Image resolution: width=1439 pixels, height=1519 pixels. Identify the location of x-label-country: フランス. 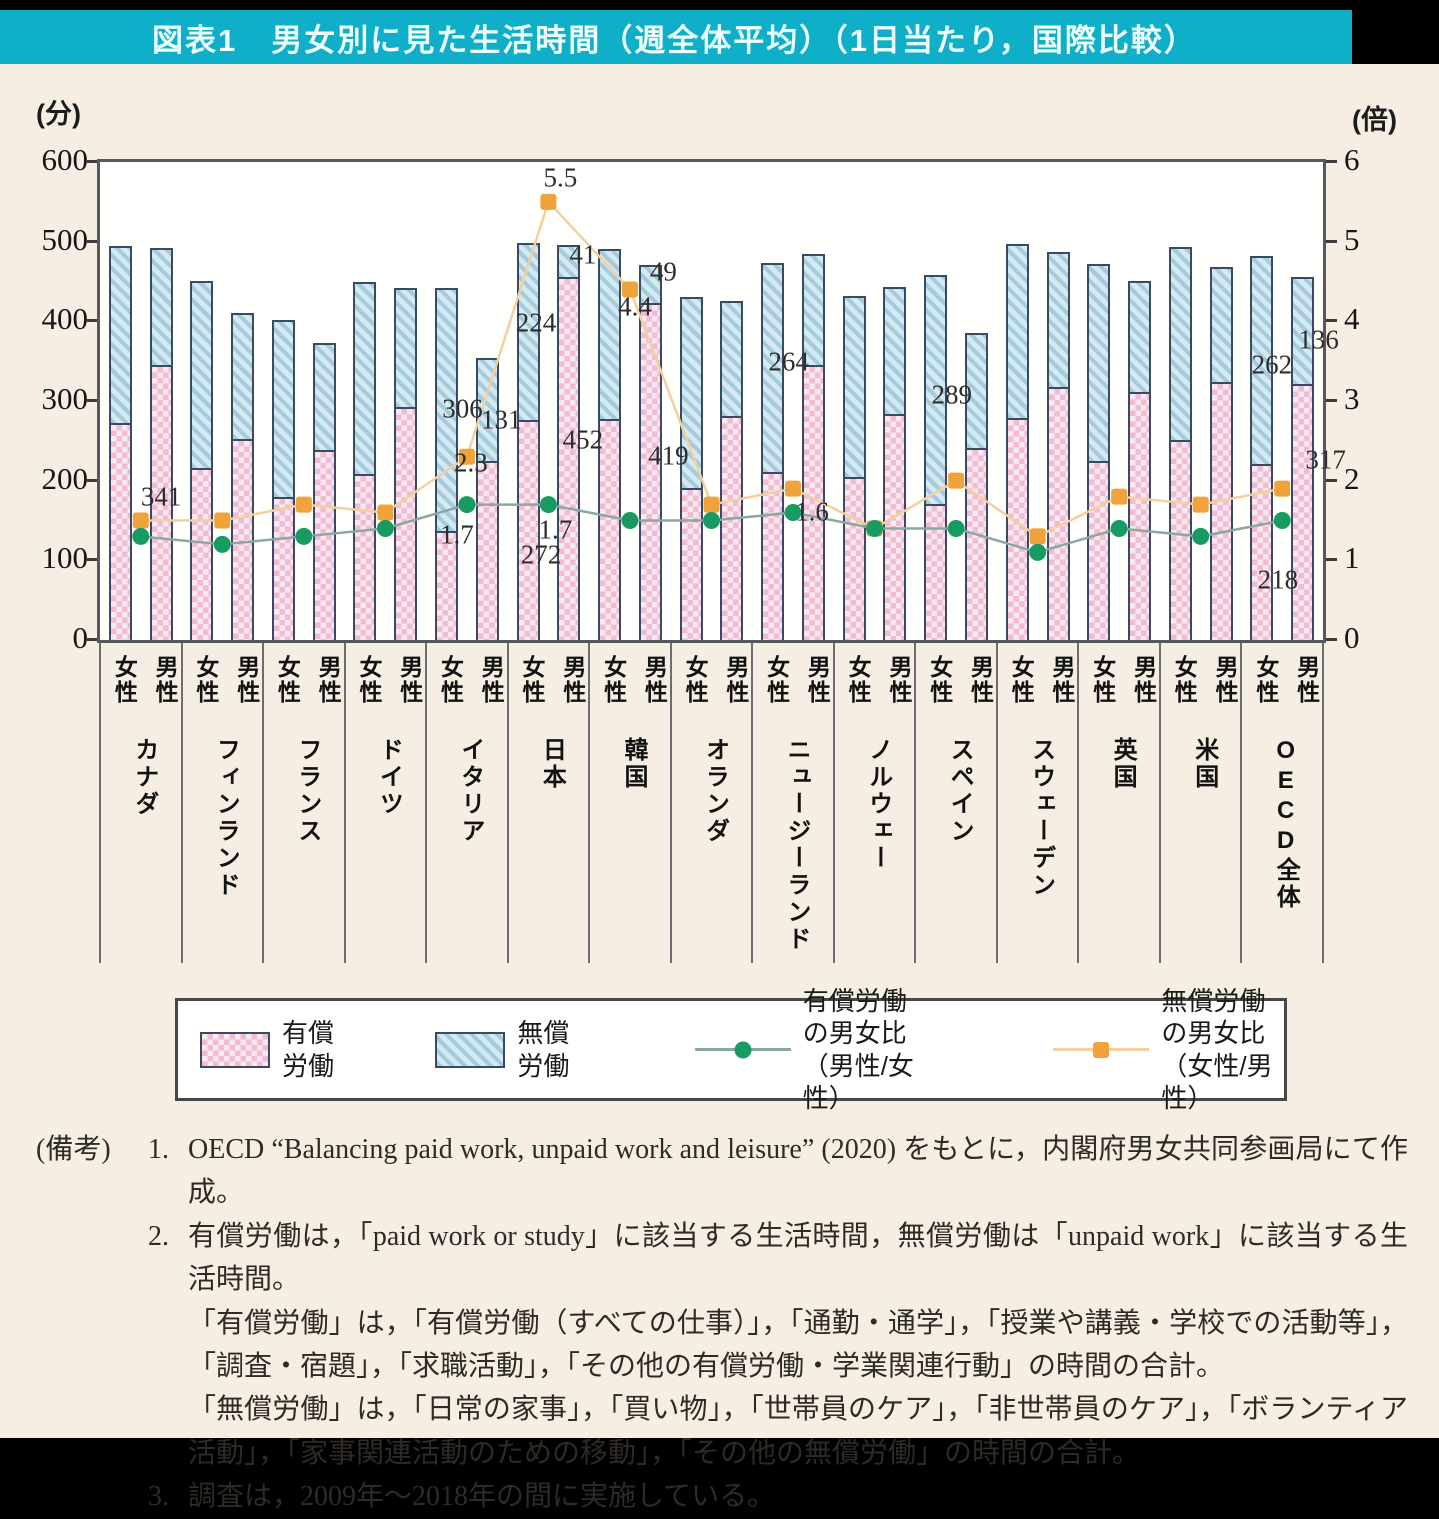
(307, 791).